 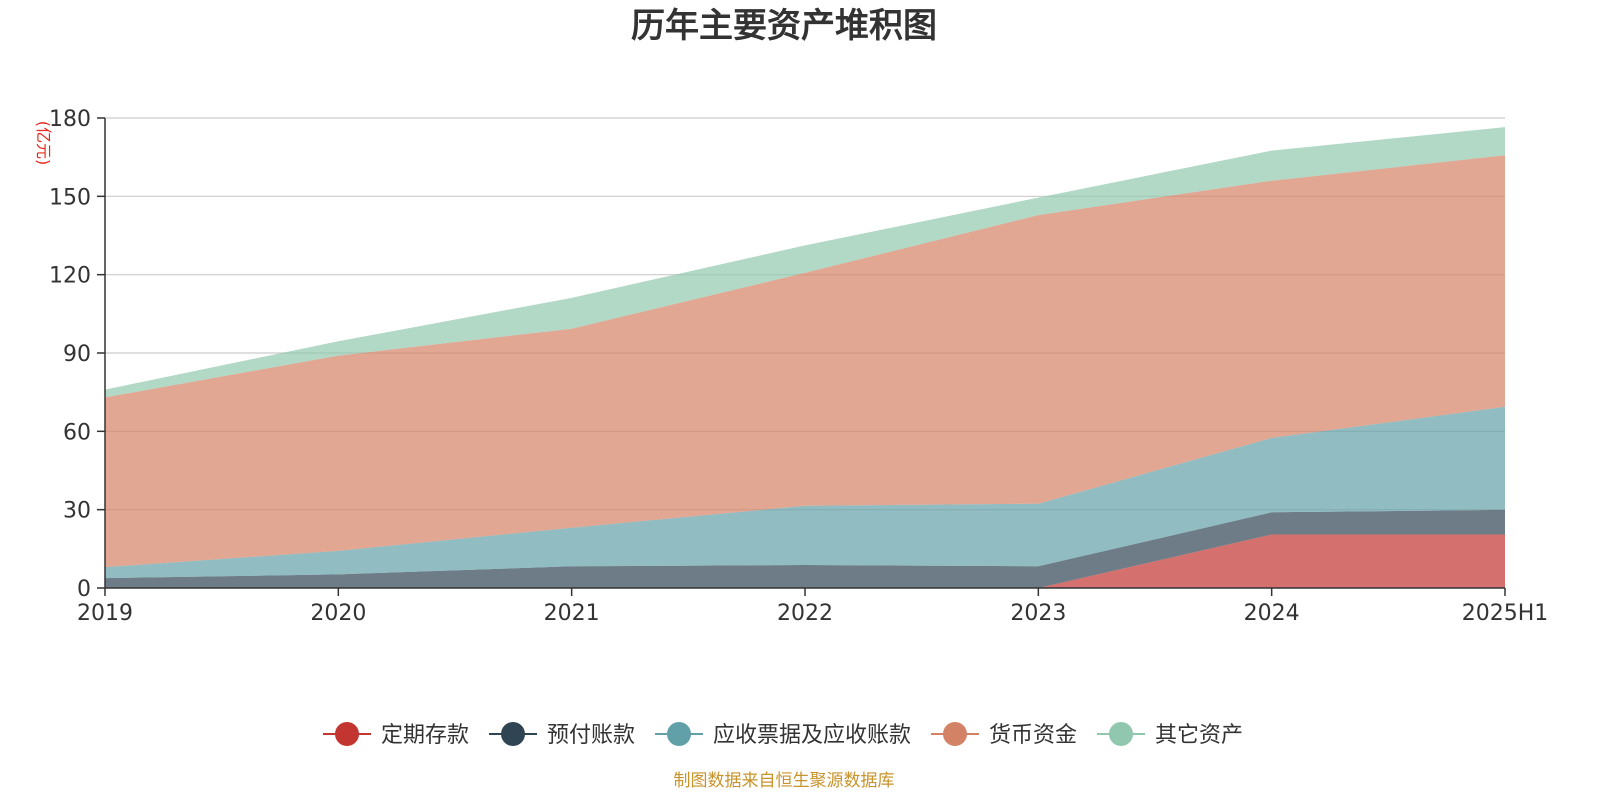 I want to click on legend-label: 应收票据及应收账款, so click(x=812, y=735).